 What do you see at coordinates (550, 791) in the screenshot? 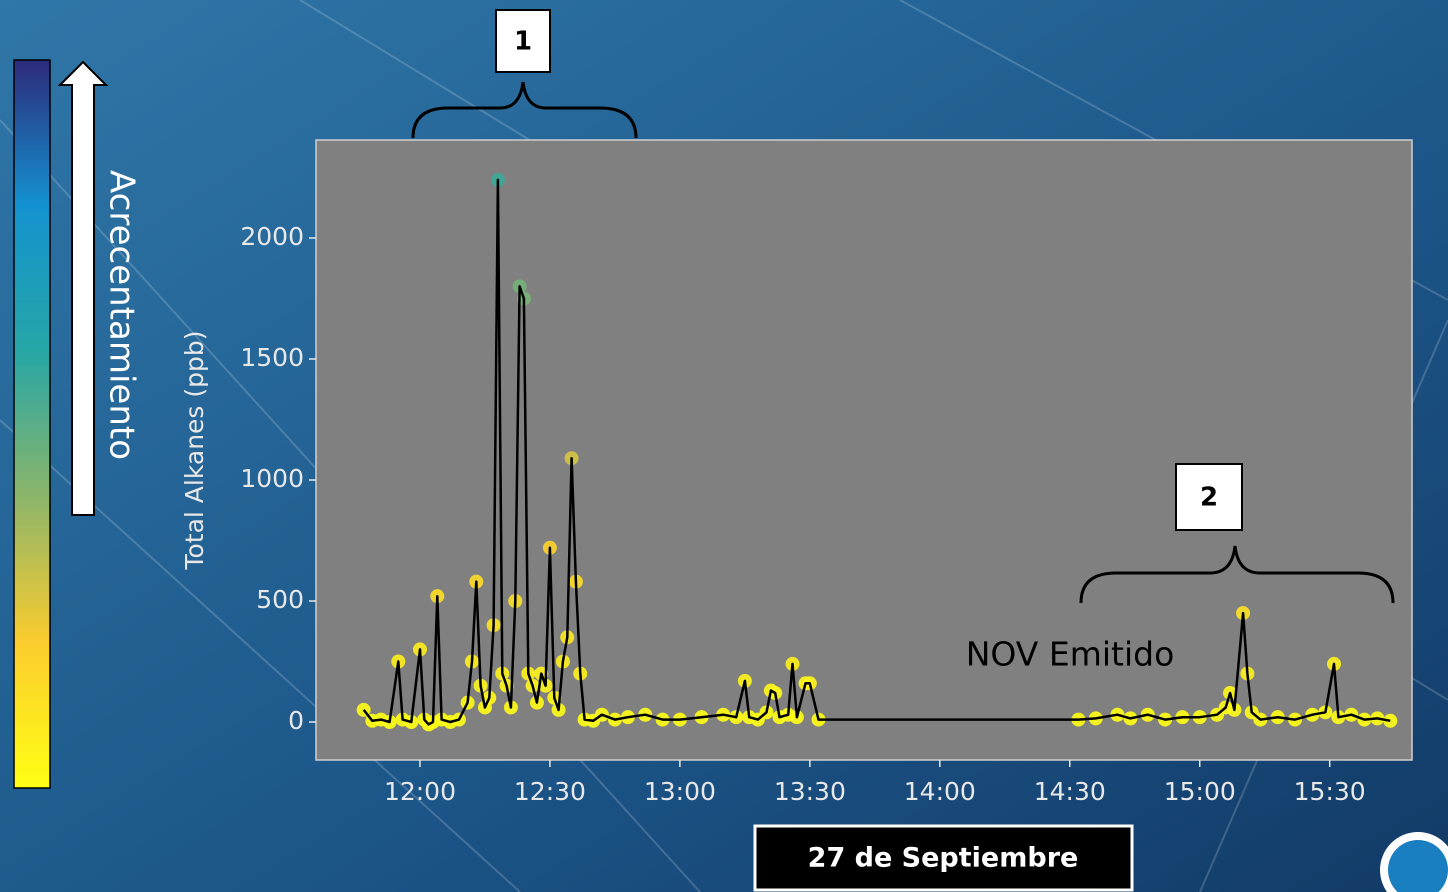
I see `x-tick-label: 12:30` at bounding box center [550, 791].